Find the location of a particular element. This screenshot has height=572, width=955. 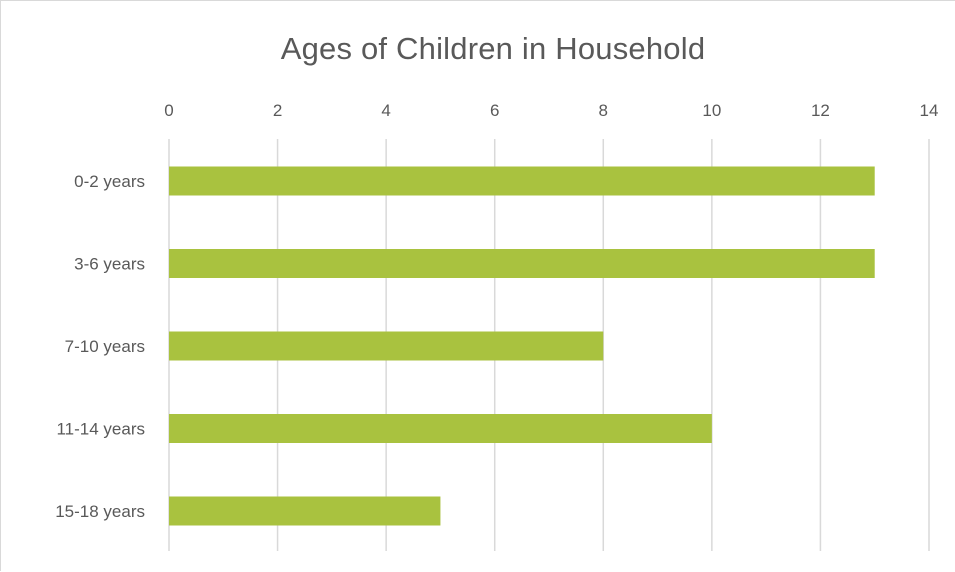

x-tick-label-12: 12 is located at coordinates (820, 110).